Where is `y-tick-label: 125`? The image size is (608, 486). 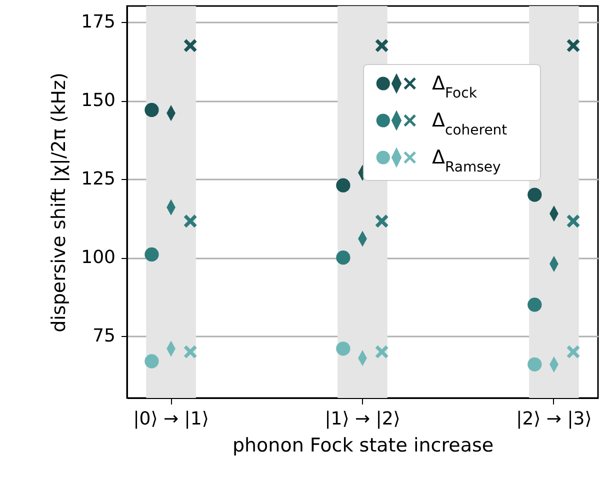 y-tick-label: 125 is located at coordinates (98, 179).